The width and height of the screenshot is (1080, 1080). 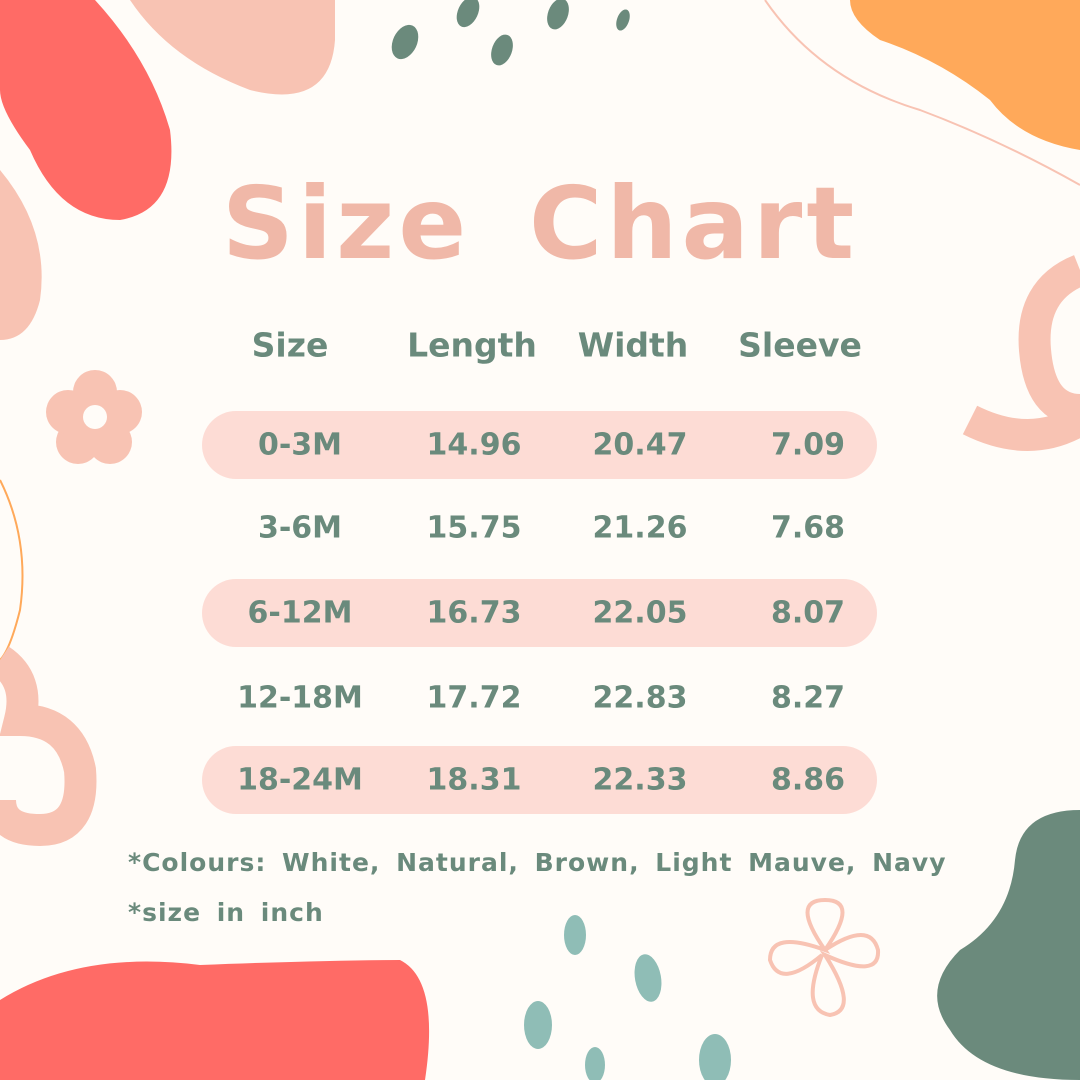 I want to click on orange-blob-top-right, so click(x=965, y=75).